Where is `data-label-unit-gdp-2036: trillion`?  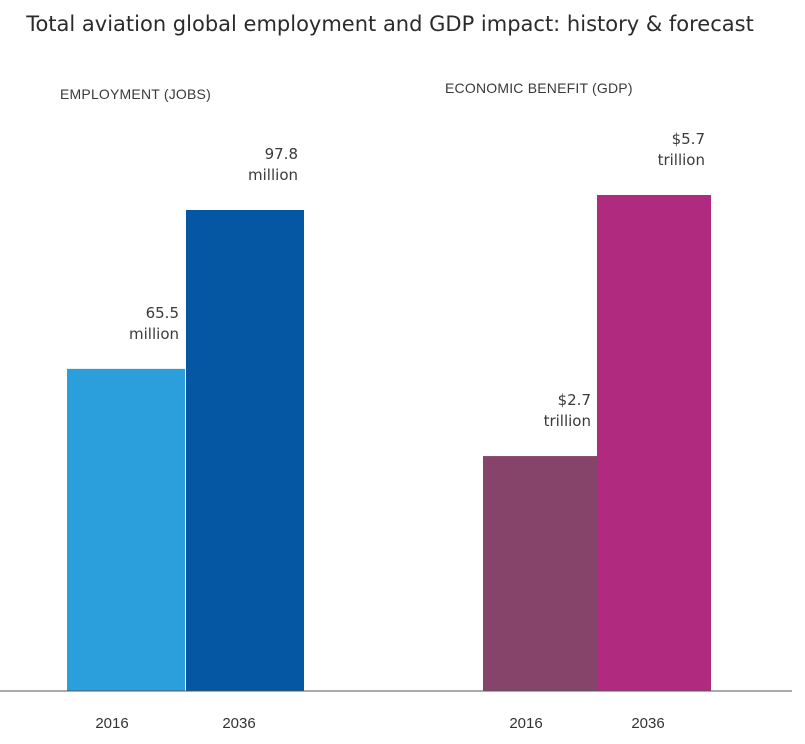 data-label-unit-gdp-2036: trillion is located at coordinates (681, 160).